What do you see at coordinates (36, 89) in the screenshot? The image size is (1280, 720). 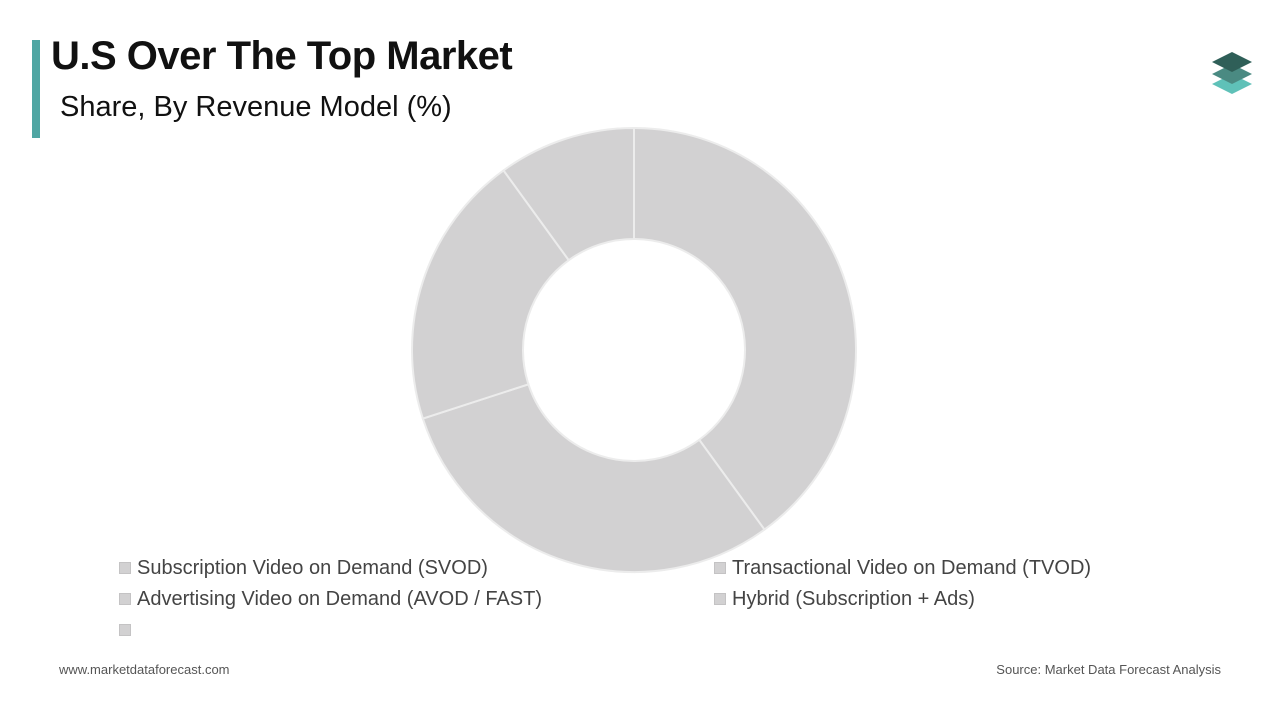 I see `title-accent-bar` at bounding box center [36, 89].